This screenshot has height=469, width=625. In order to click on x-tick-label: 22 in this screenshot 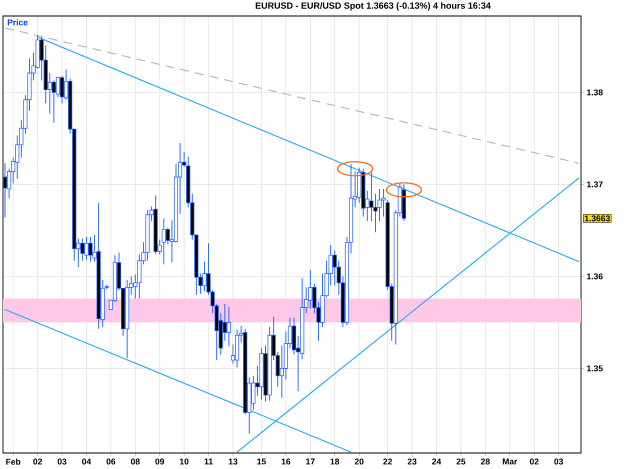, I will do `click(387, 461)`.